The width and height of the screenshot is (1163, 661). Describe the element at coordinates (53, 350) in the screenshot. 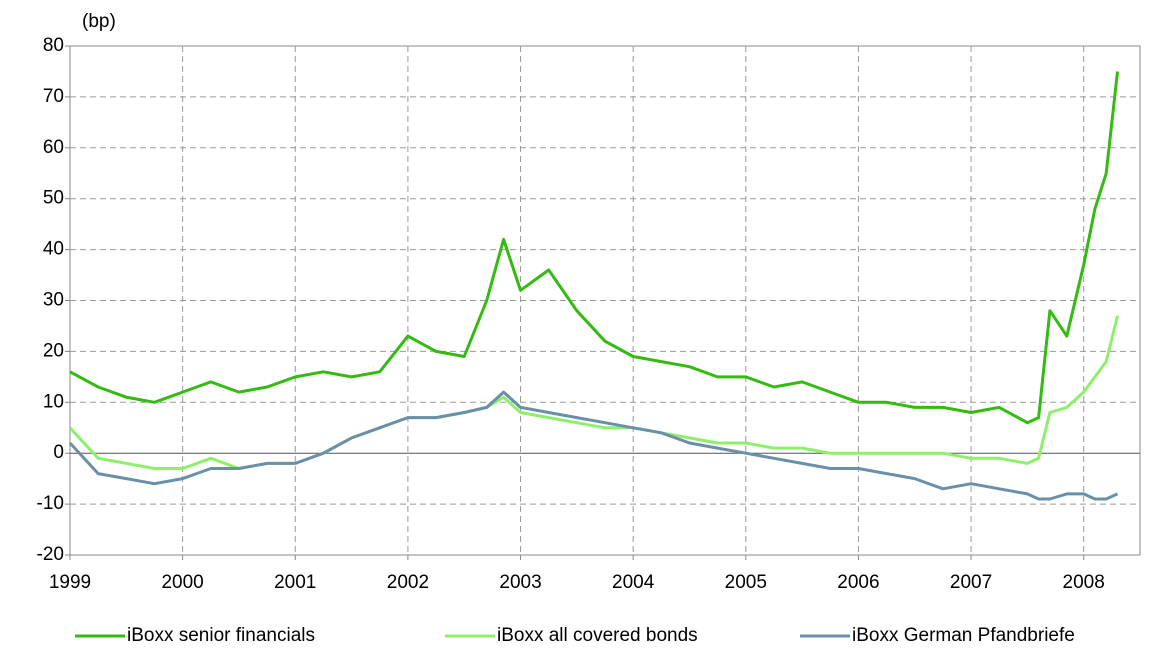

I see `y-tick-label: 20` at that location.